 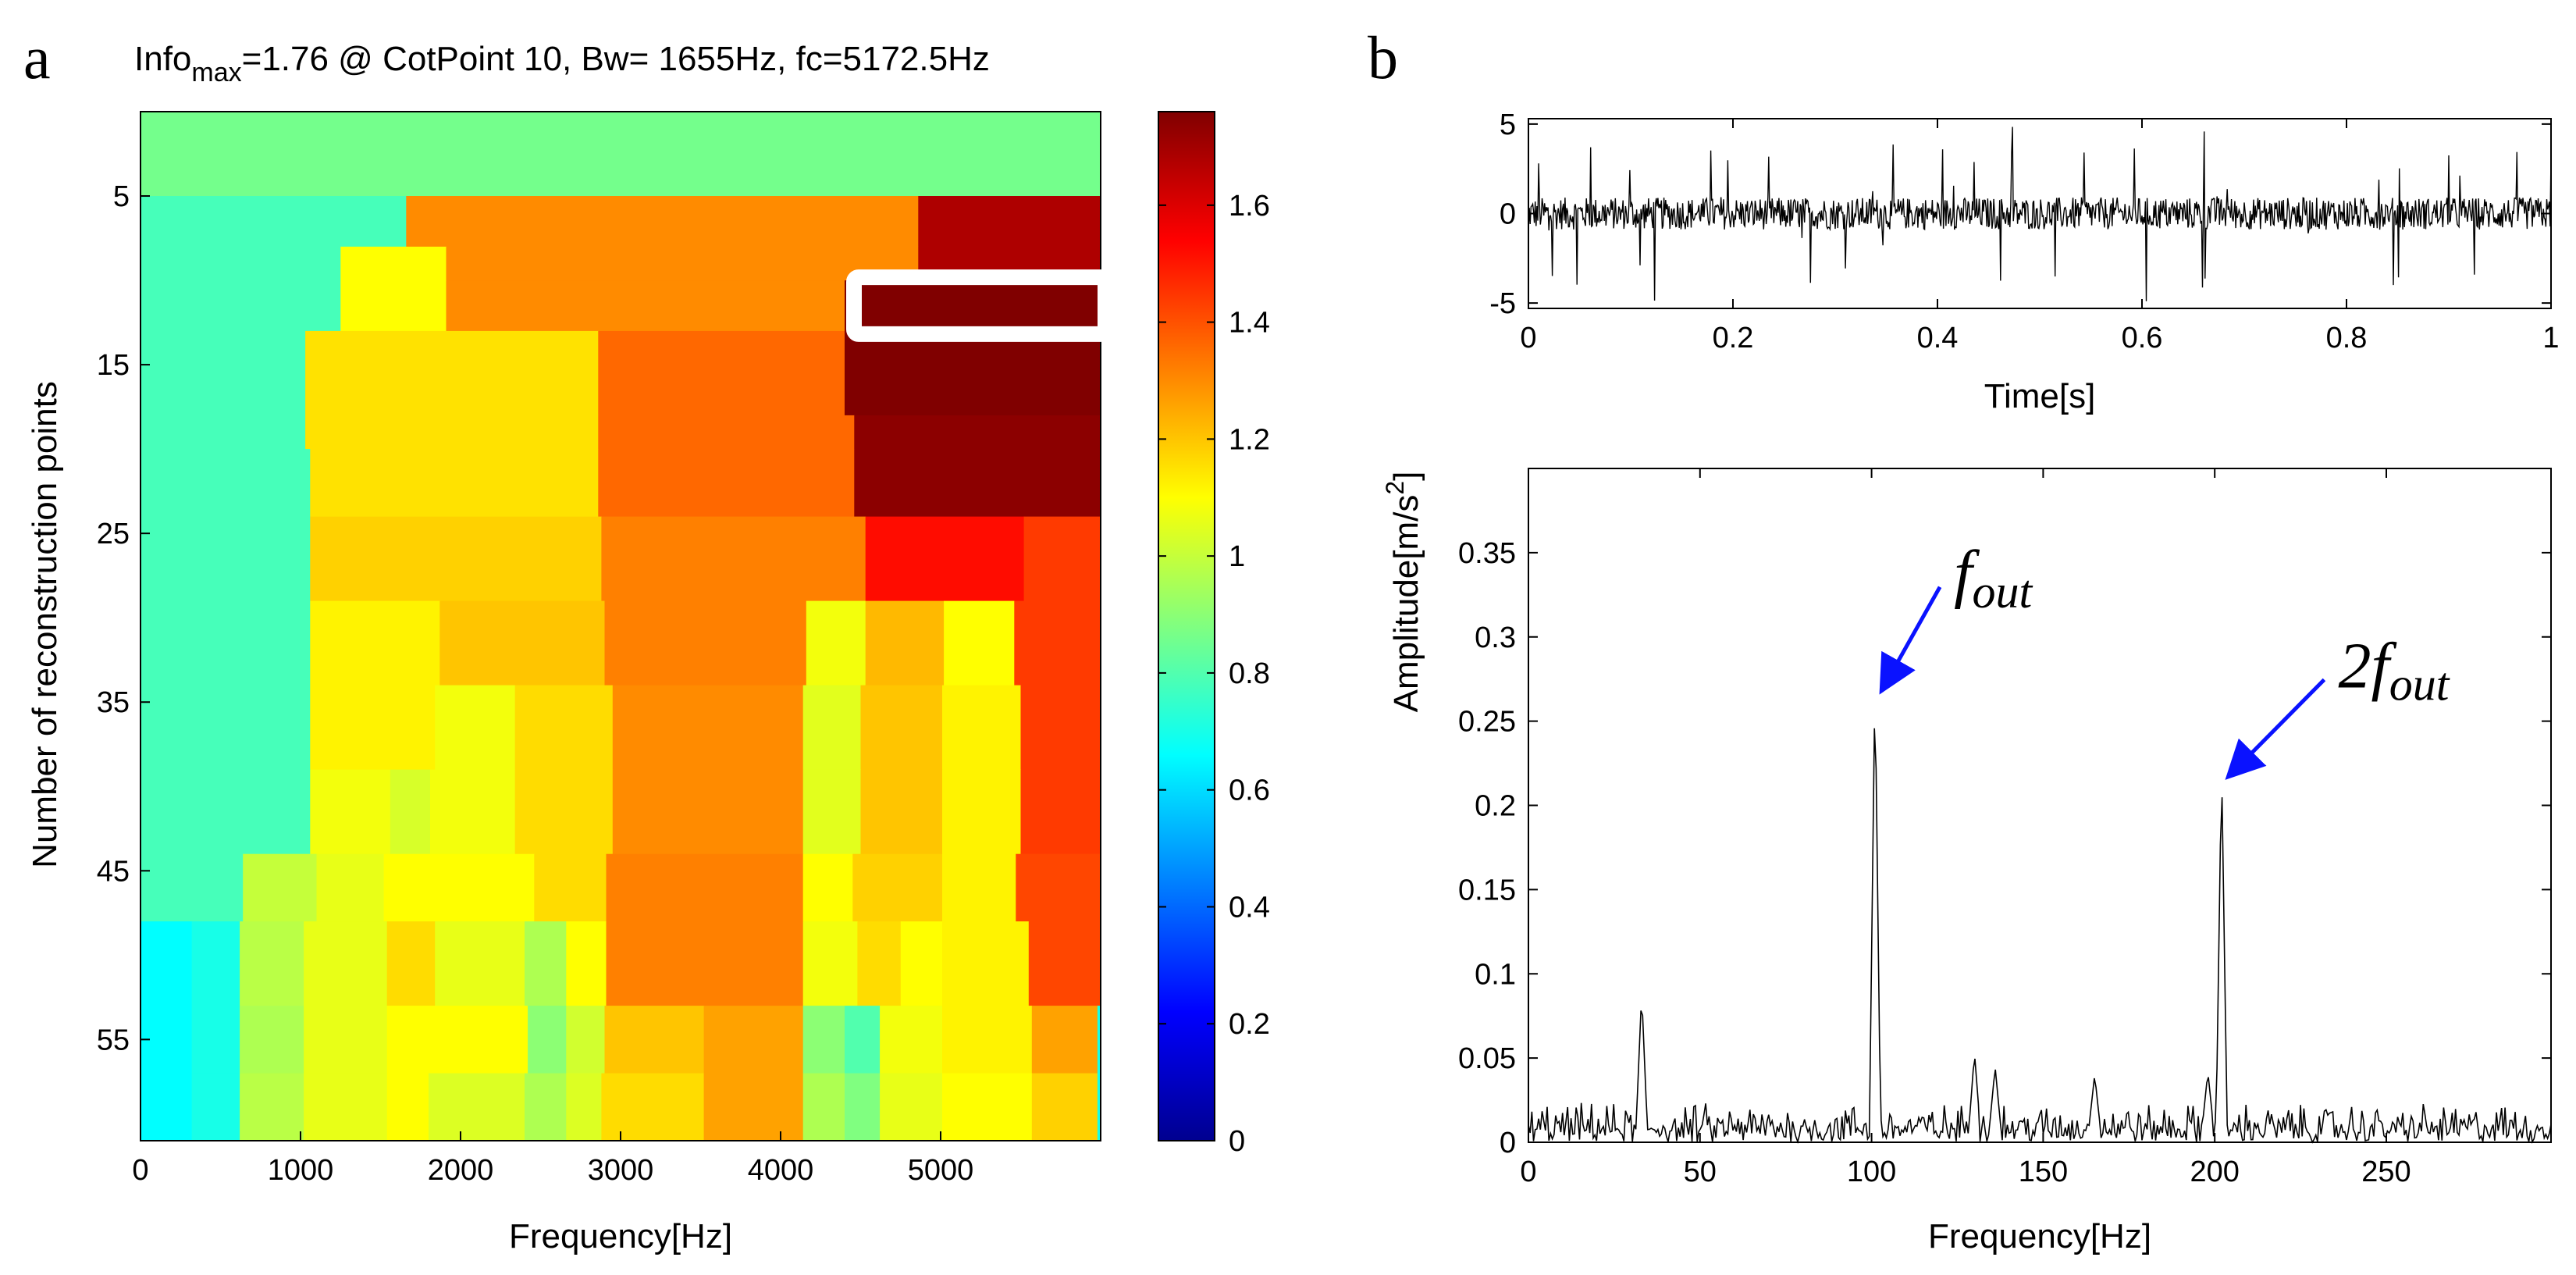 What do you see at coordinates (1495, 637) in the screenshot?
I see `y-tick-label: 0.3` at bounding box center [1495, 637].